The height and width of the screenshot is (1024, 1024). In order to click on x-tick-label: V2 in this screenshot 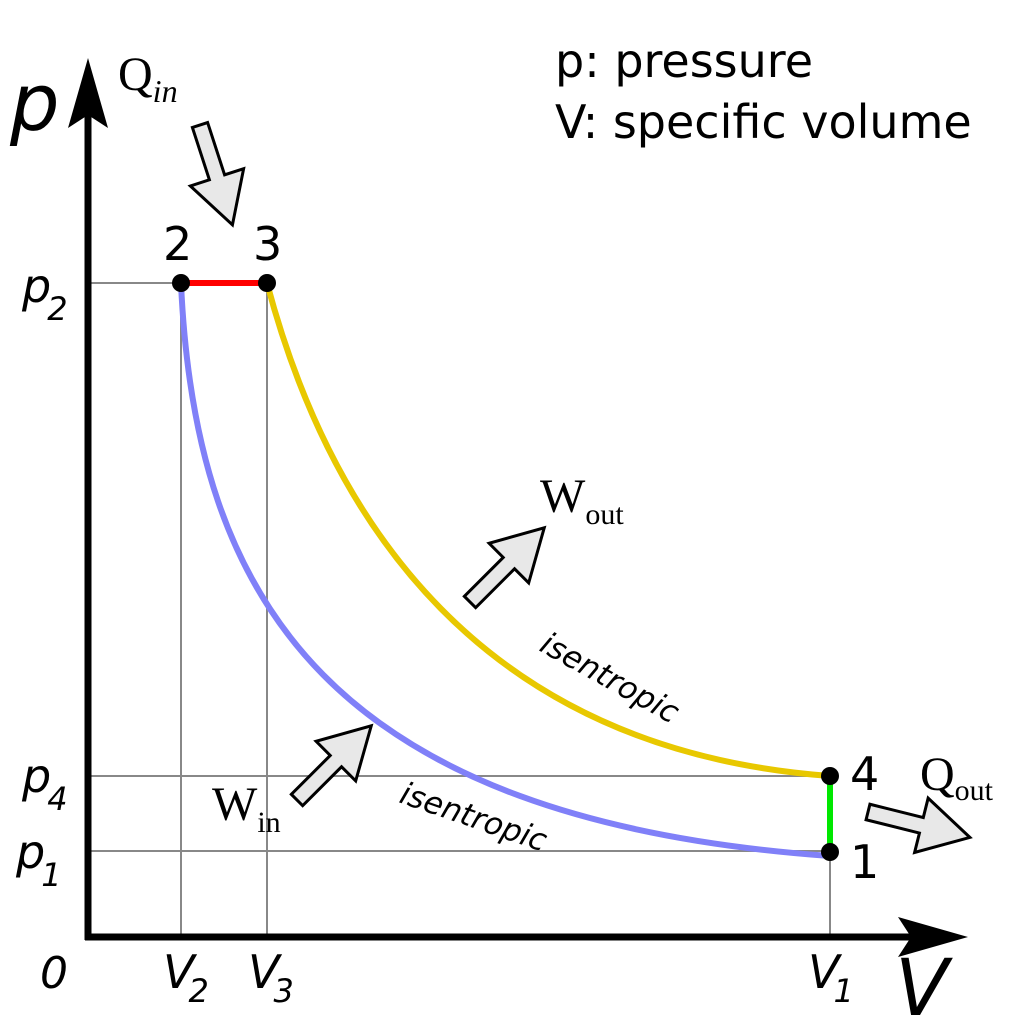, I will do `click(186, 977)`.